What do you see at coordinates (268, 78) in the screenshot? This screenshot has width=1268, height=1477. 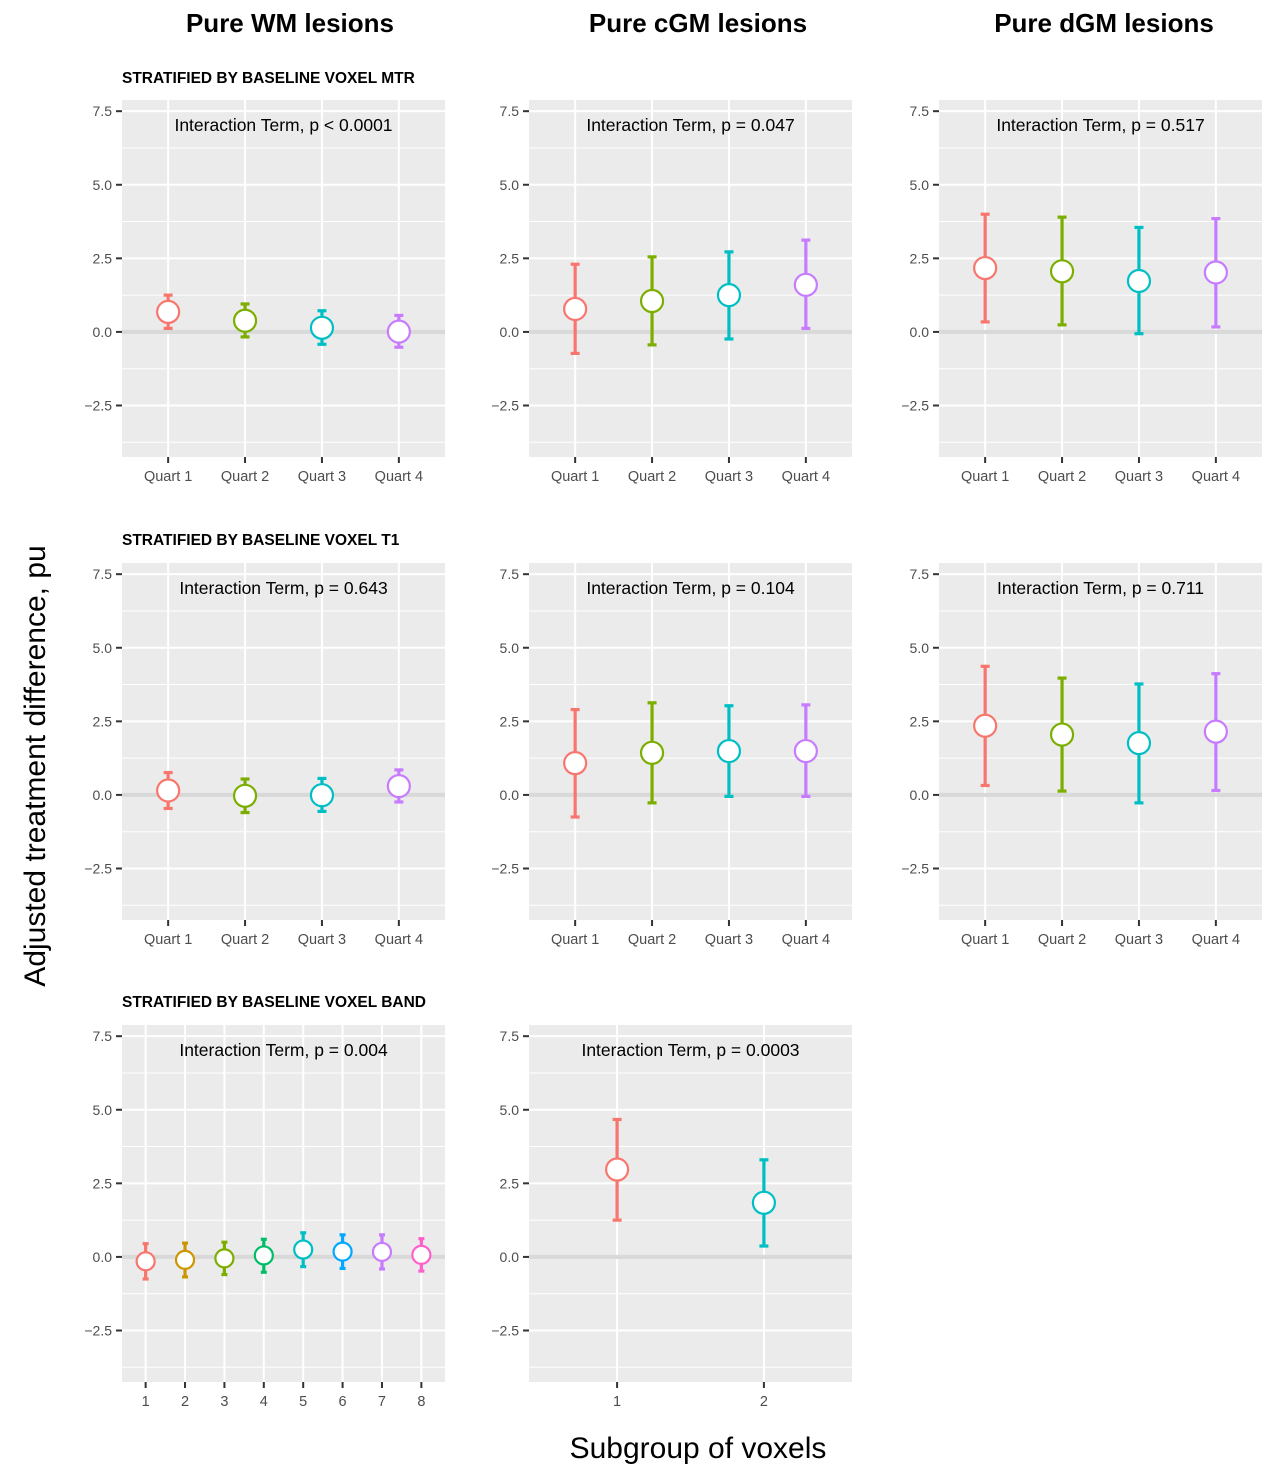 I see `row-title-mtr: STRATIFIED BY BASELINE VOXEL MTR` at bounding box center [268, 78].